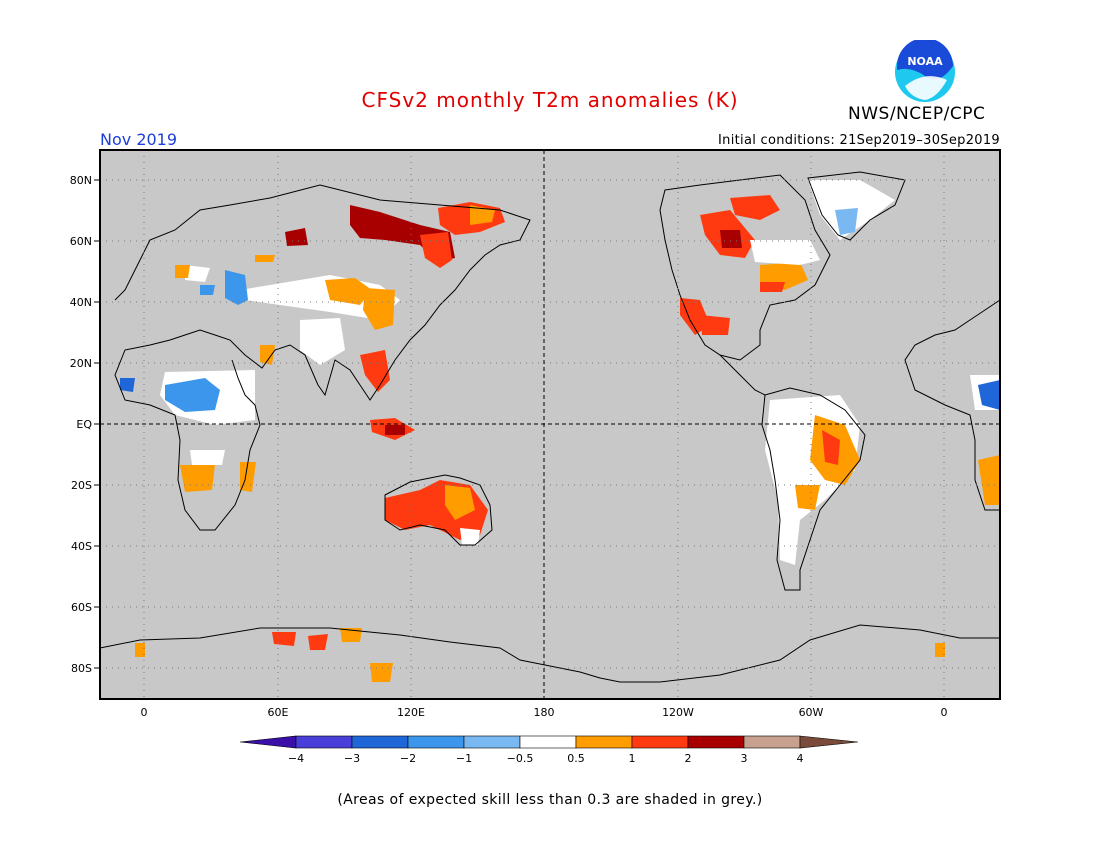 The width and height of the screenshot is (1100, 850). What do you see at coordinates (549, 653) in the screenshot?
I see `coastline-antarctica` at bounding box center [549, 653].